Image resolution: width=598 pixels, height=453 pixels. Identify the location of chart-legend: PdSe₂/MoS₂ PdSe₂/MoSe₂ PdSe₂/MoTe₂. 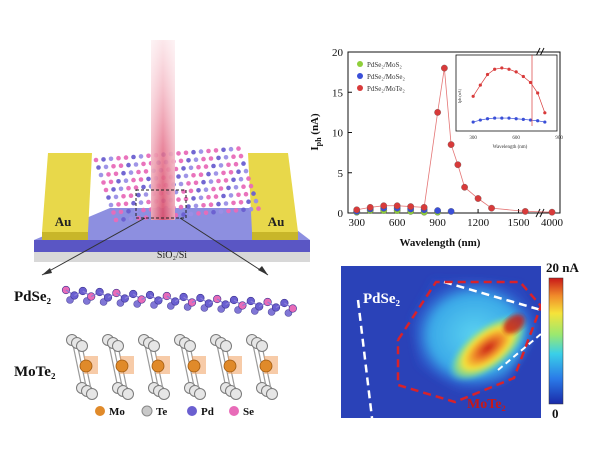
(381, 77).